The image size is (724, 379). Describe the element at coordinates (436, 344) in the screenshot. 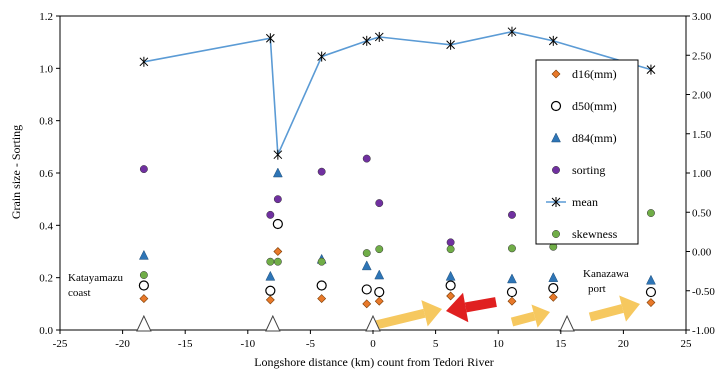

I see `x-tick-label: 5` at that location.